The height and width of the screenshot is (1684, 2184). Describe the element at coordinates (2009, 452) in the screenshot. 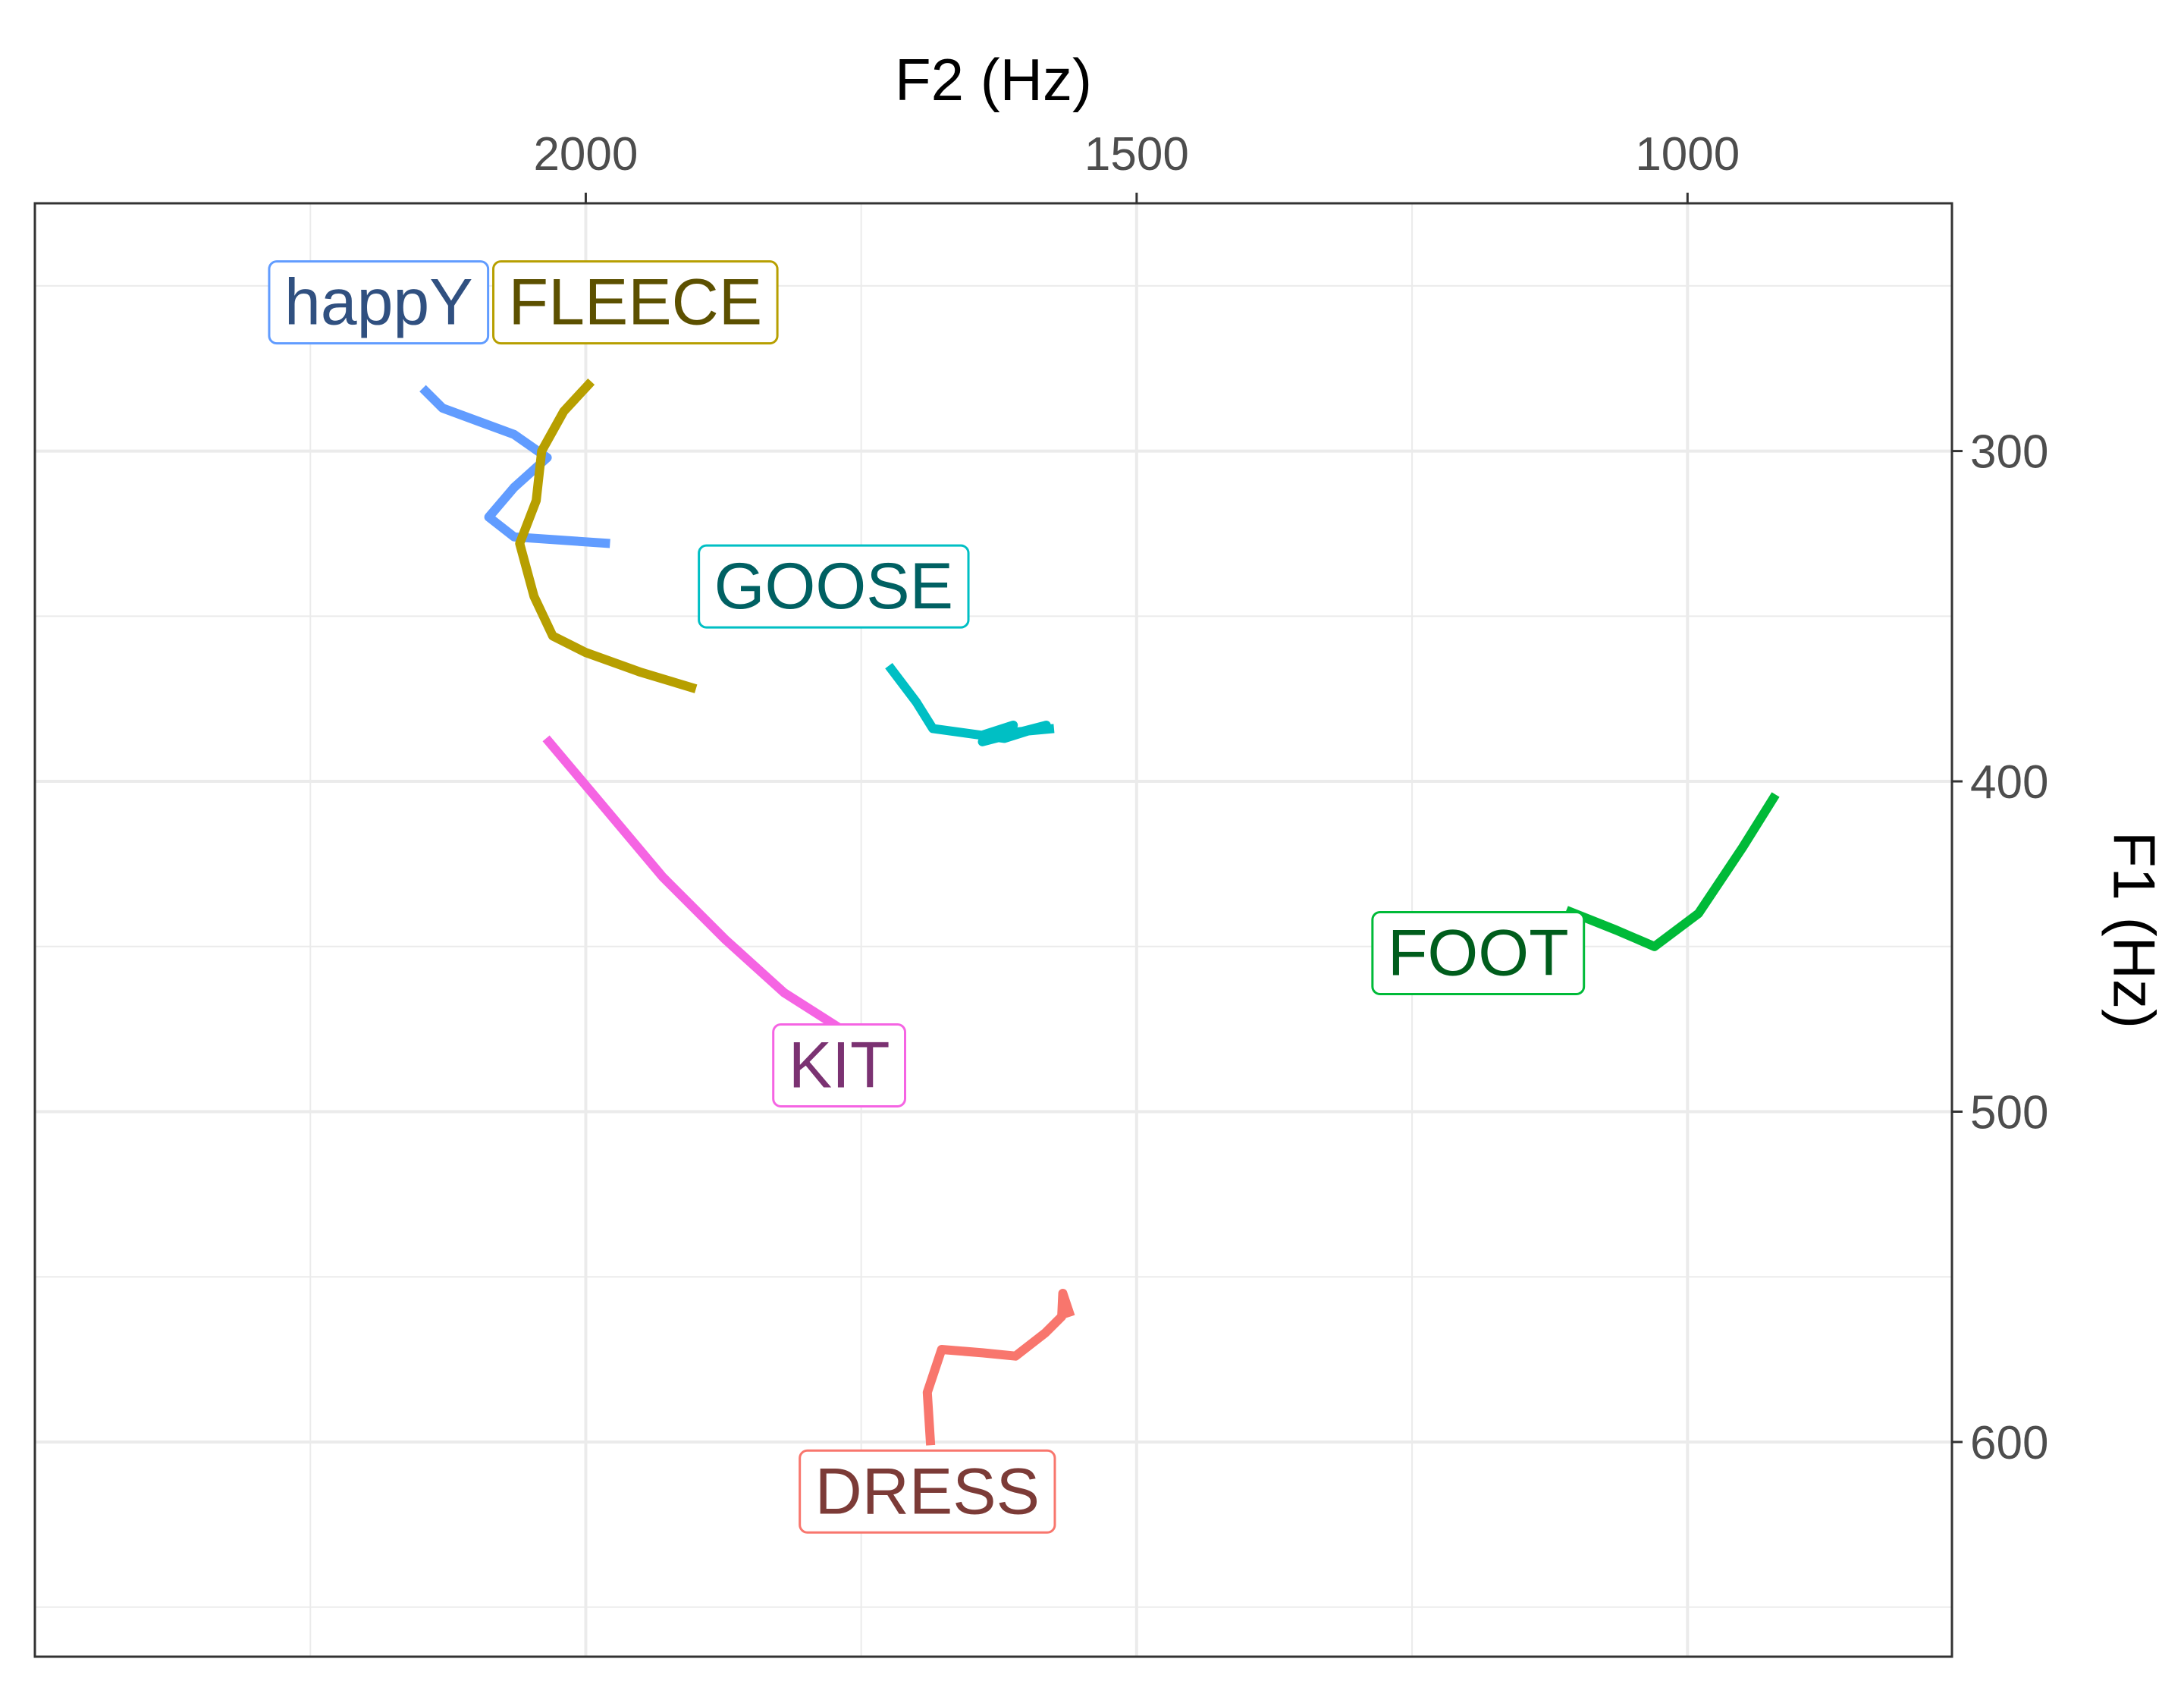

I see `y-tick-label: 300` at that location.